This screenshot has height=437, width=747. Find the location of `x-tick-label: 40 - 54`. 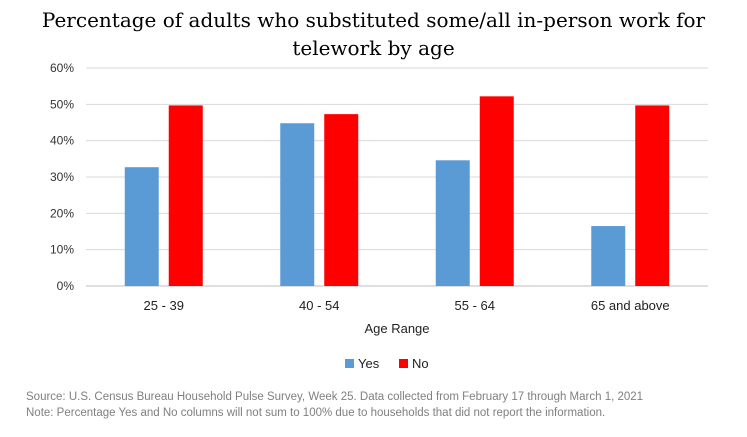

x-tick-label: 40 - 54 is located at coordinates (319, 305).